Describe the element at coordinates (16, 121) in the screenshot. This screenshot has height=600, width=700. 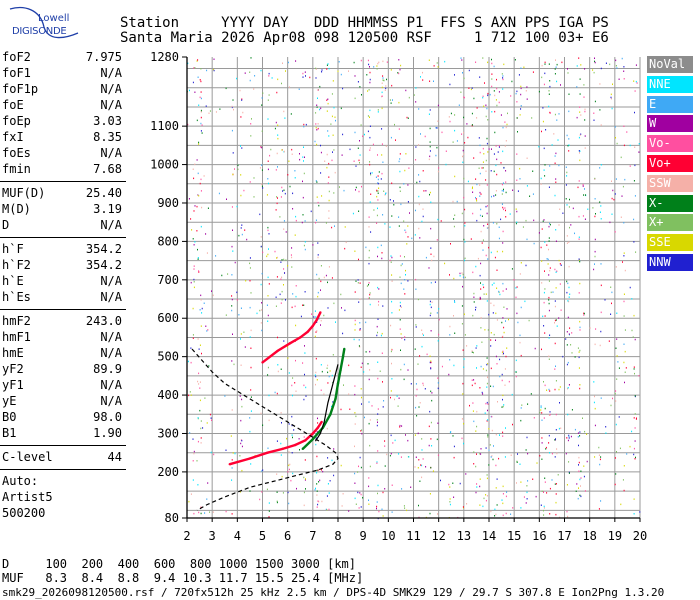
I see `param-name: foEp` at that location.